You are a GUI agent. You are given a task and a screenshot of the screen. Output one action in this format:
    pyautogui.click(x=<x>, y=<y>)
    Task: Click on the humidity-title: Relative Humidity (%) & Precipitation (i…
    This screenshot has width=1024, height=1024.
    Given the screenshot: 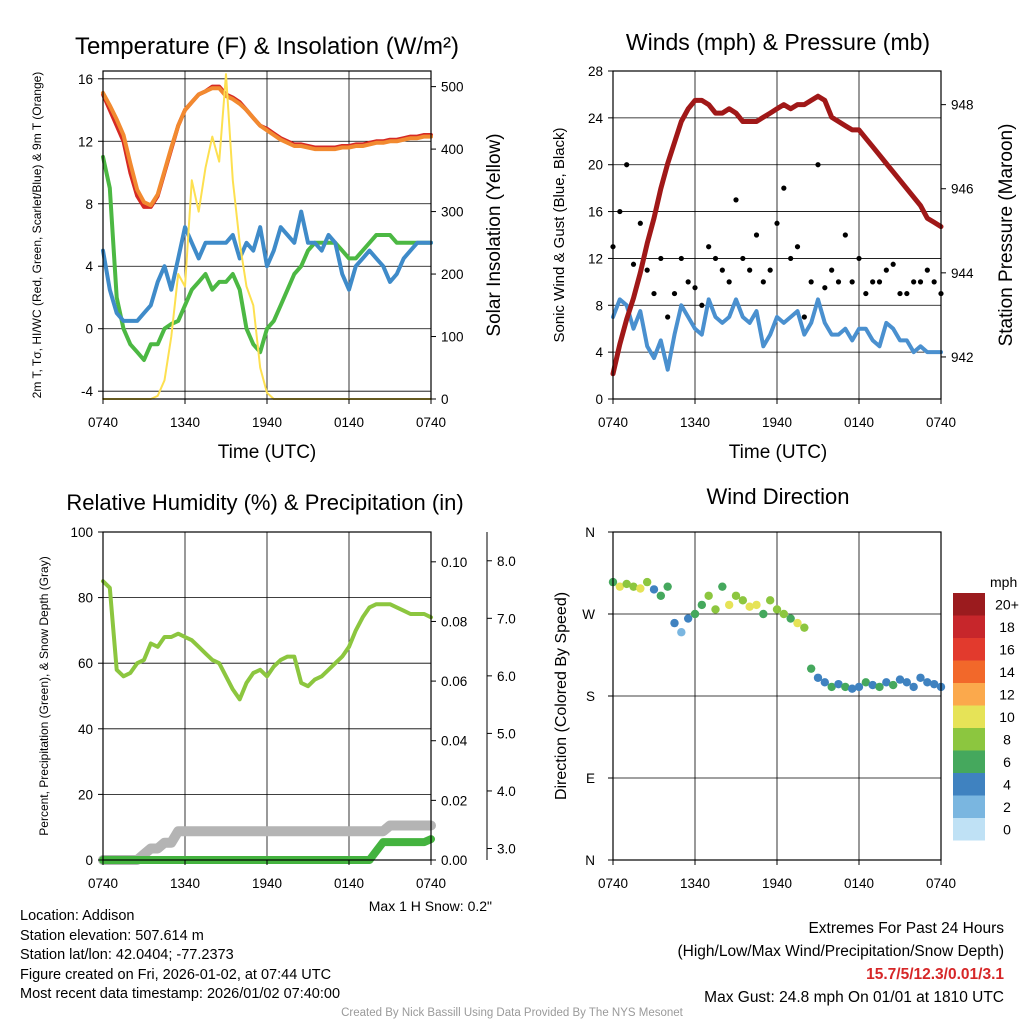 What is the action you would take?
    pyautogui.click(x=264, y=502)
    